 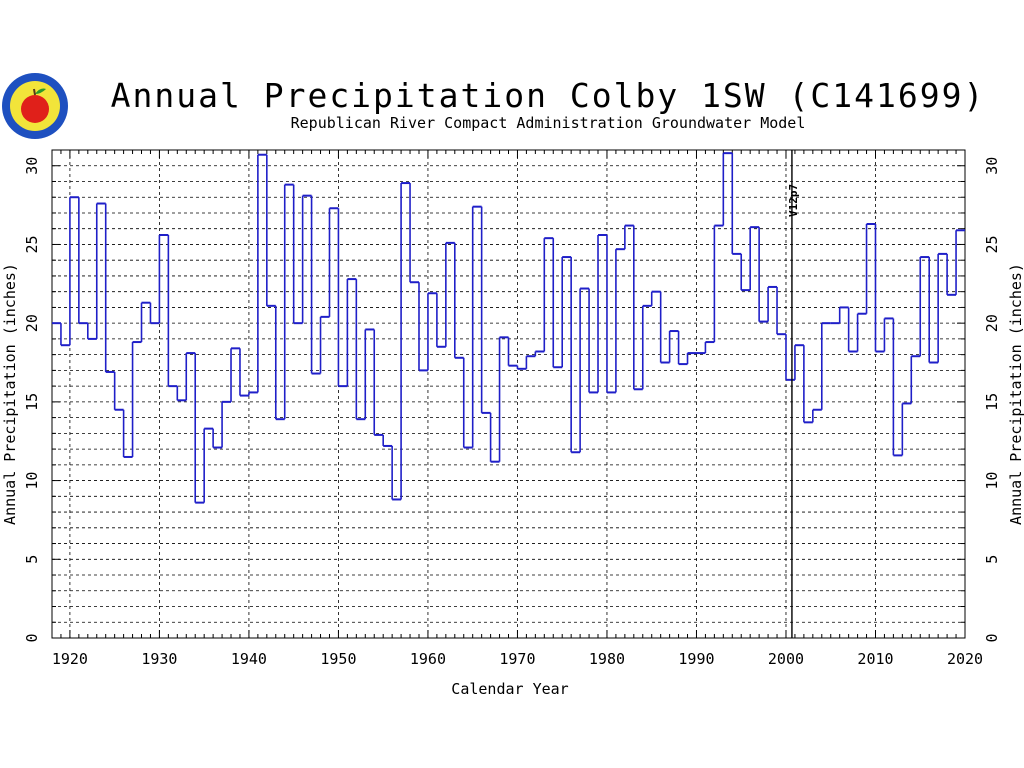 What do you see at coordinates (696, 659) in the screenshot?
I see `x-tick-label: 1990` at bounding box center [696, 659].